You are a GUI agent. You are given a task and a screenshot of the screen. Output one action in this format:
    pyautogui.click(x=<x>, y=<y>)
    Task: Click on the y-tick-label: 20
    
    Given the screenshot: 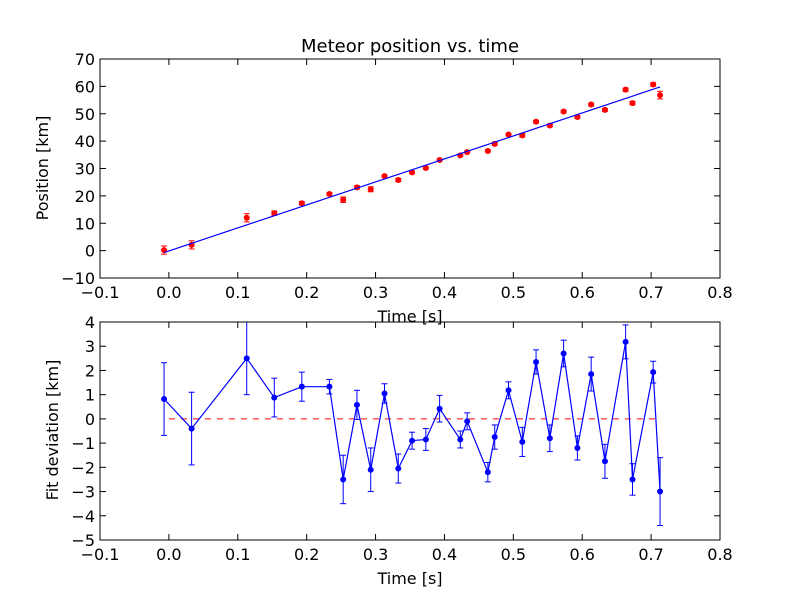 What is the action you would take?
    pyautogui.click(x=85, y=196)
    